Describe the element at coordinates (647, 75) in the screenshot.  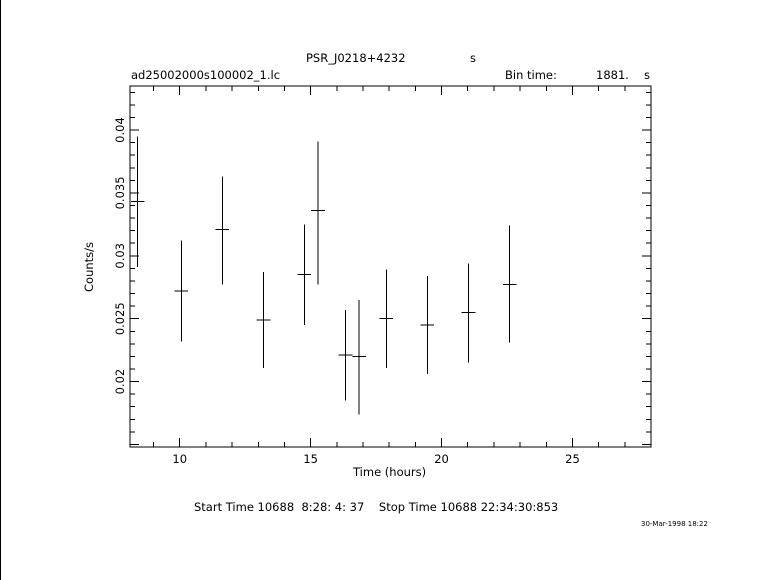
I see `bin-time-unit: s` at that location.